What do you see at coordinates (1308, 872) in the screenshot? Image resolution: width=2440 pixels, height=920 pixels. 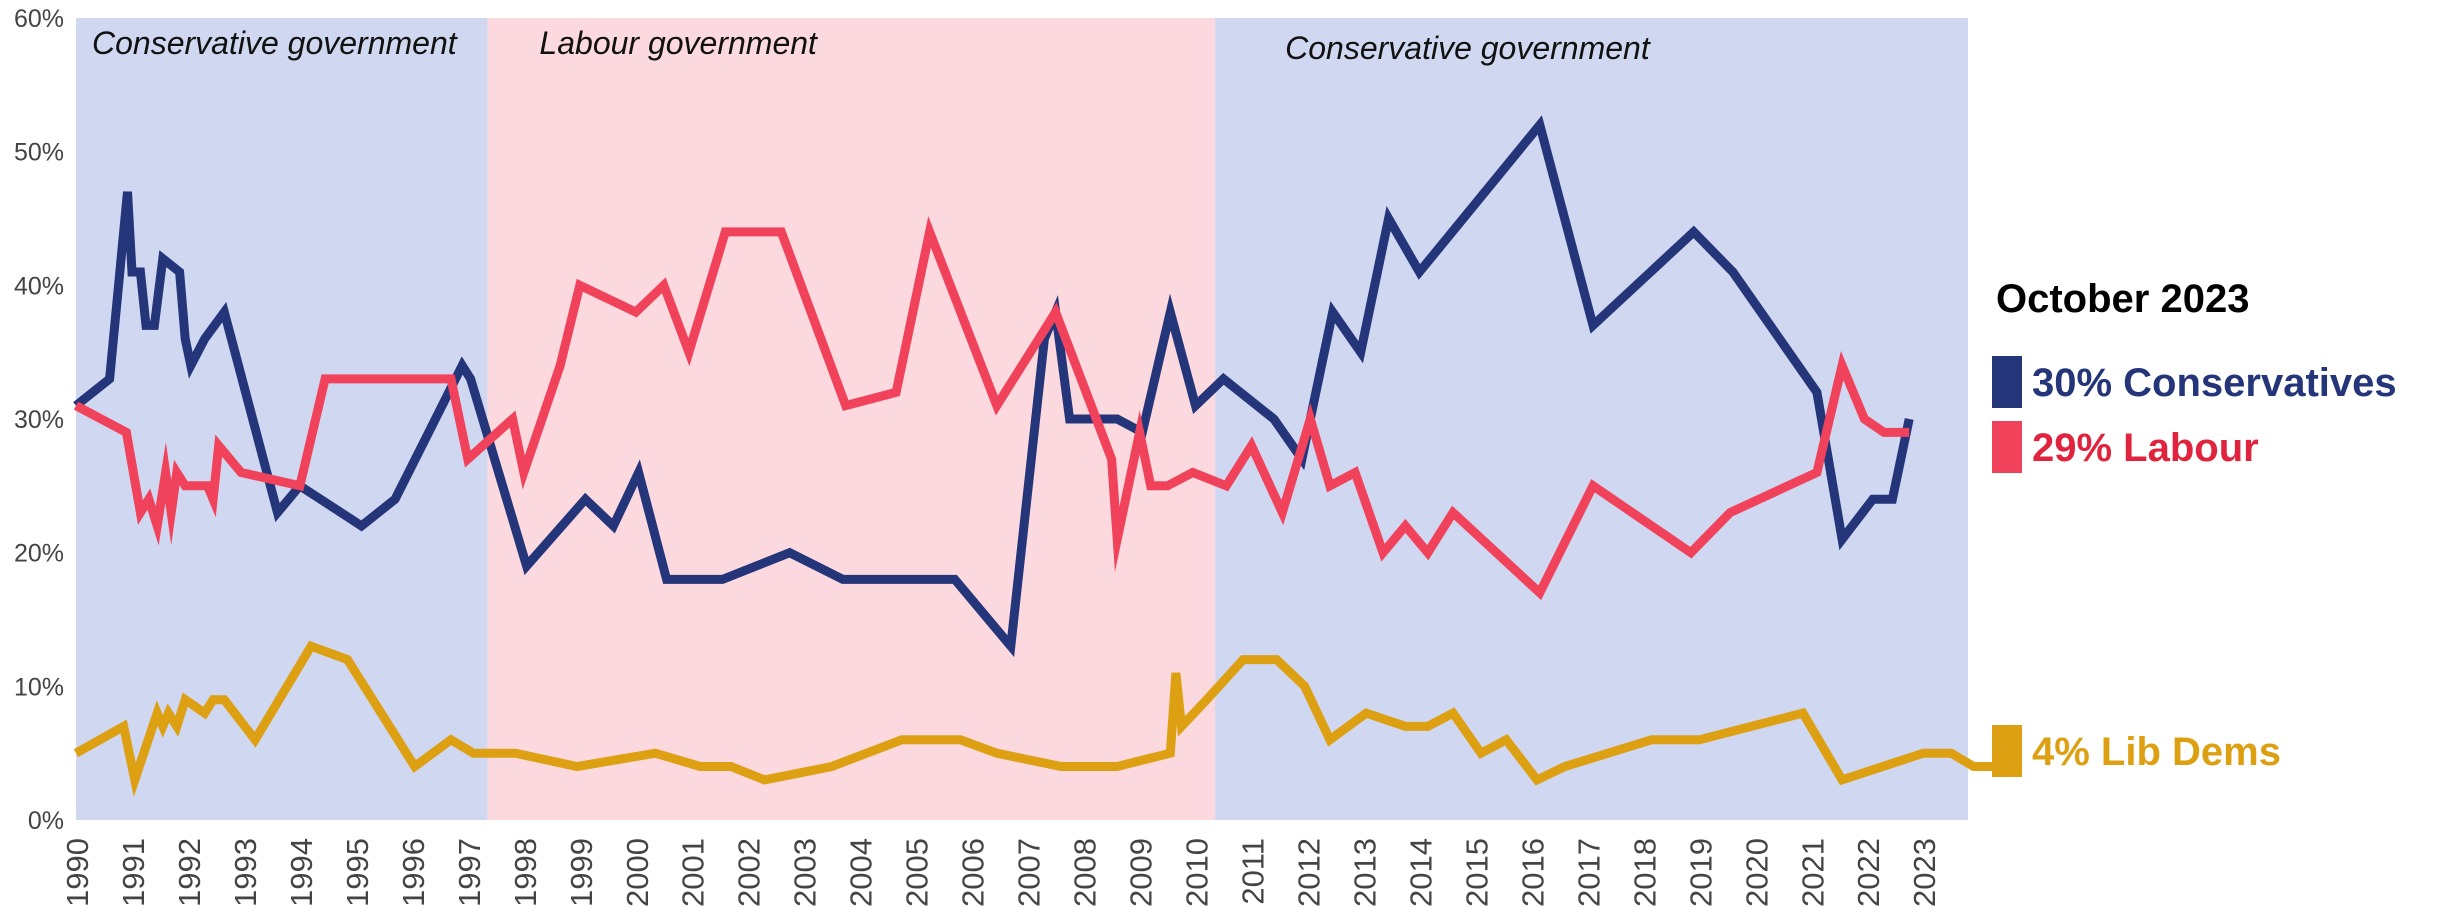 I see `x-tick-label: 2012` at bounding box center [1308, 872].